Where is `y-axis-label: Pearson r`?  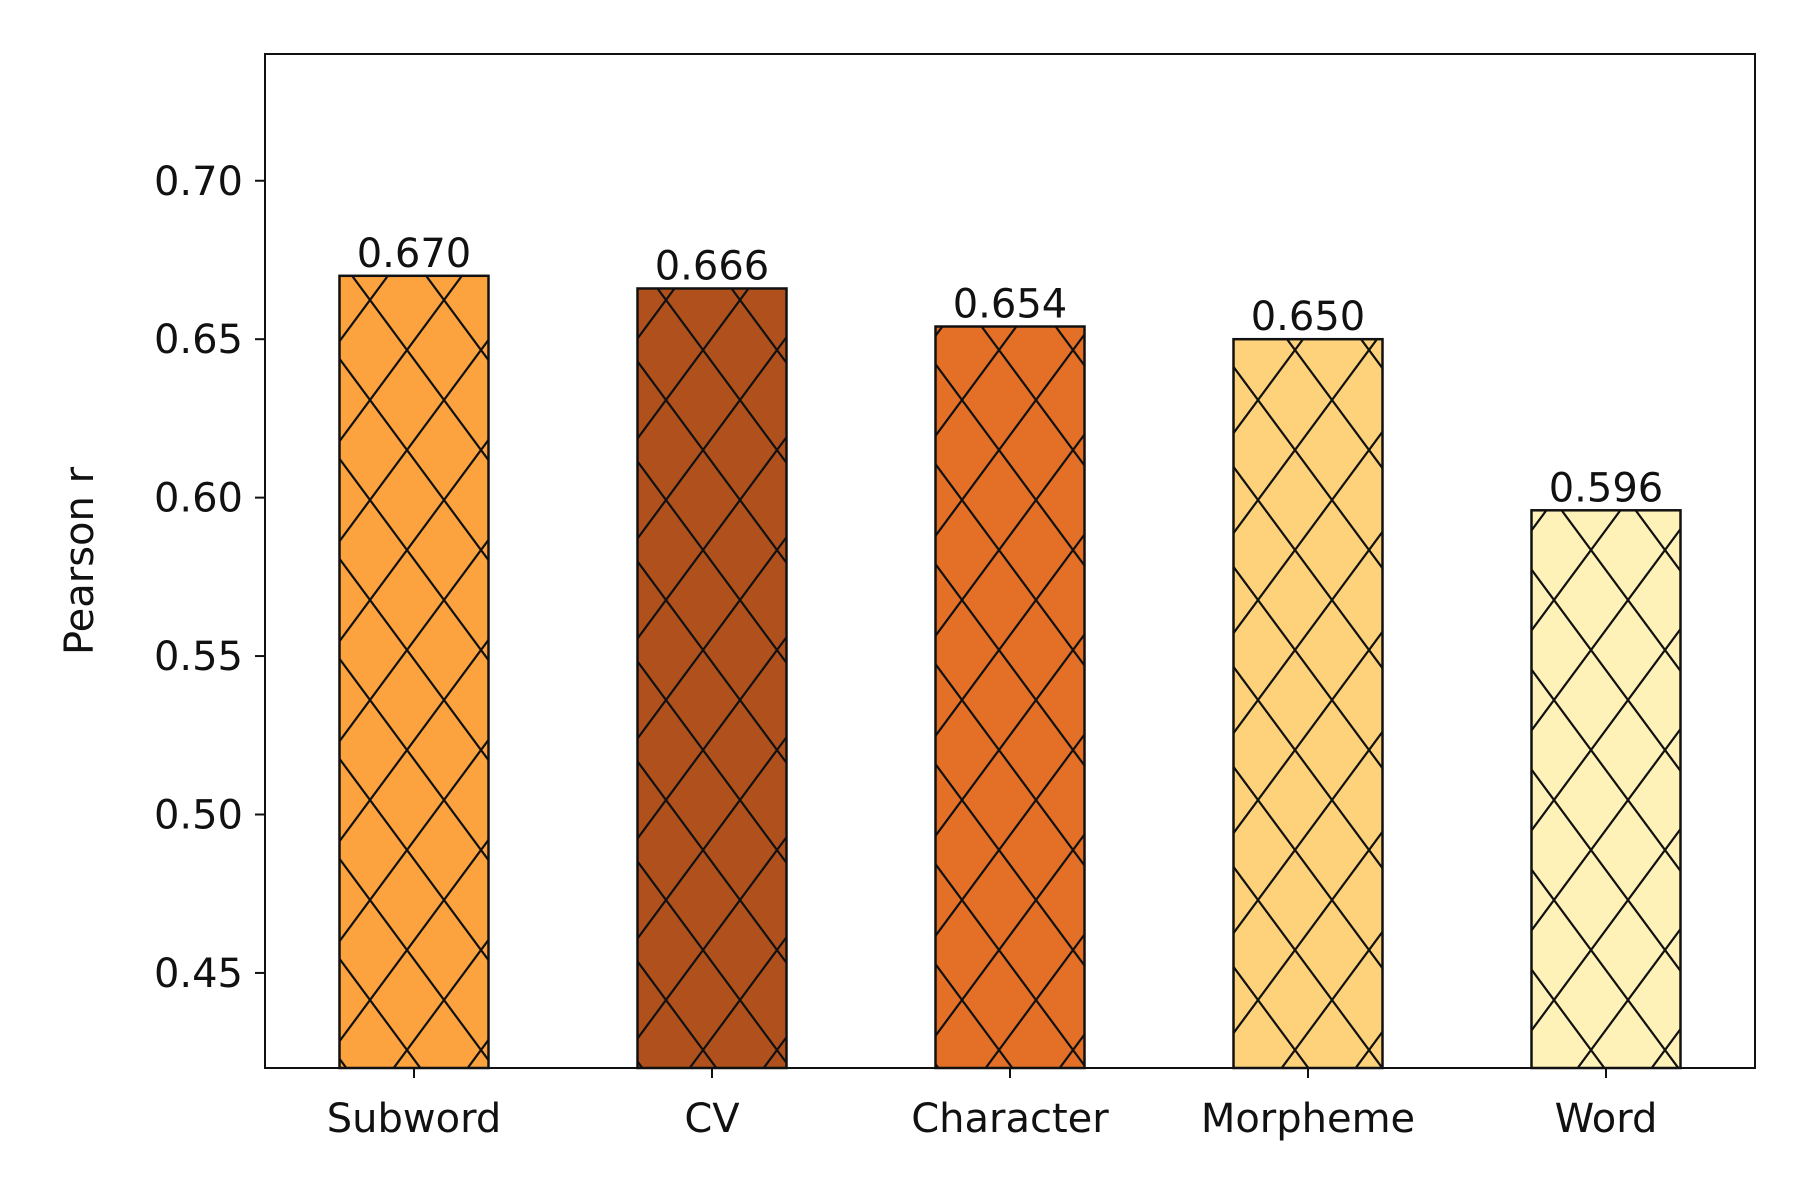
y-axis-label: Pearson r is located at coordinates (80, 560).